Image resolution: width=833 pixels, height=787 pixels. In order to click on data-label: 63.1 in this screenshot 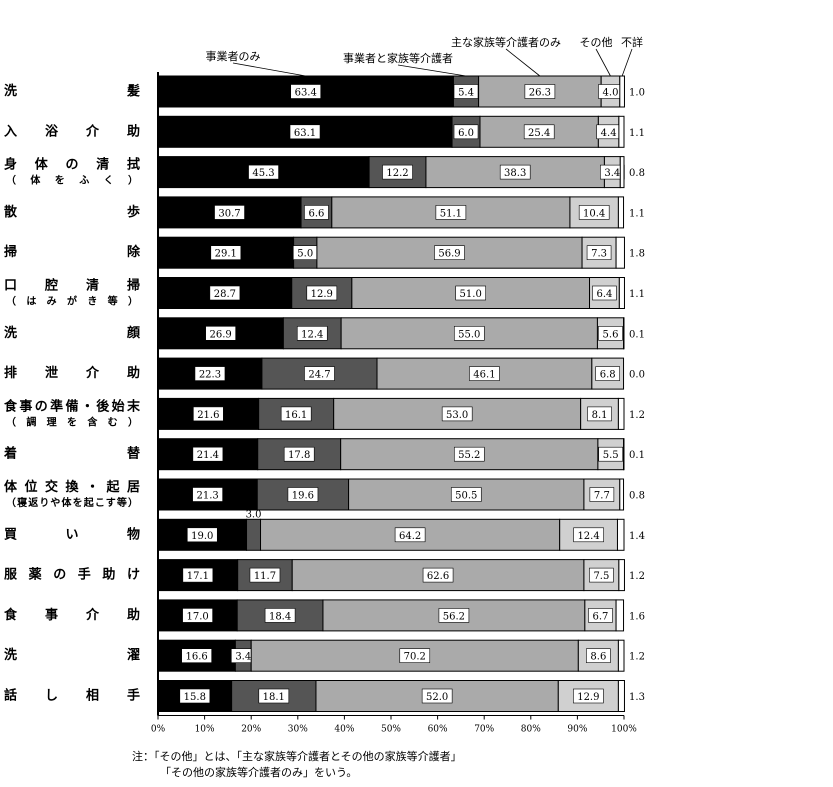, I will do `click(305, 133)`.